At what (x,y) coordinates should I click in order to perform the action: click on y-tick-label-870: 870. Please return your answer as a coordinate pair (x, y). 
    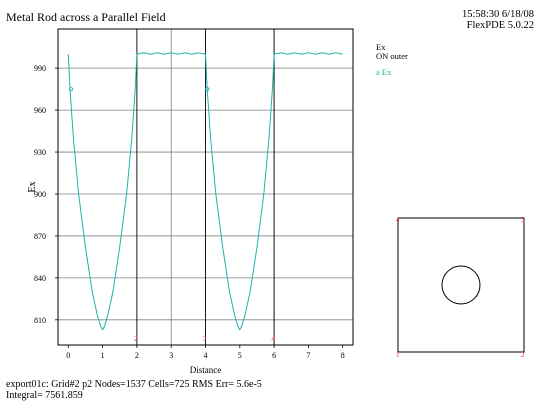
    Looking at the image, I should click on (40, 236).